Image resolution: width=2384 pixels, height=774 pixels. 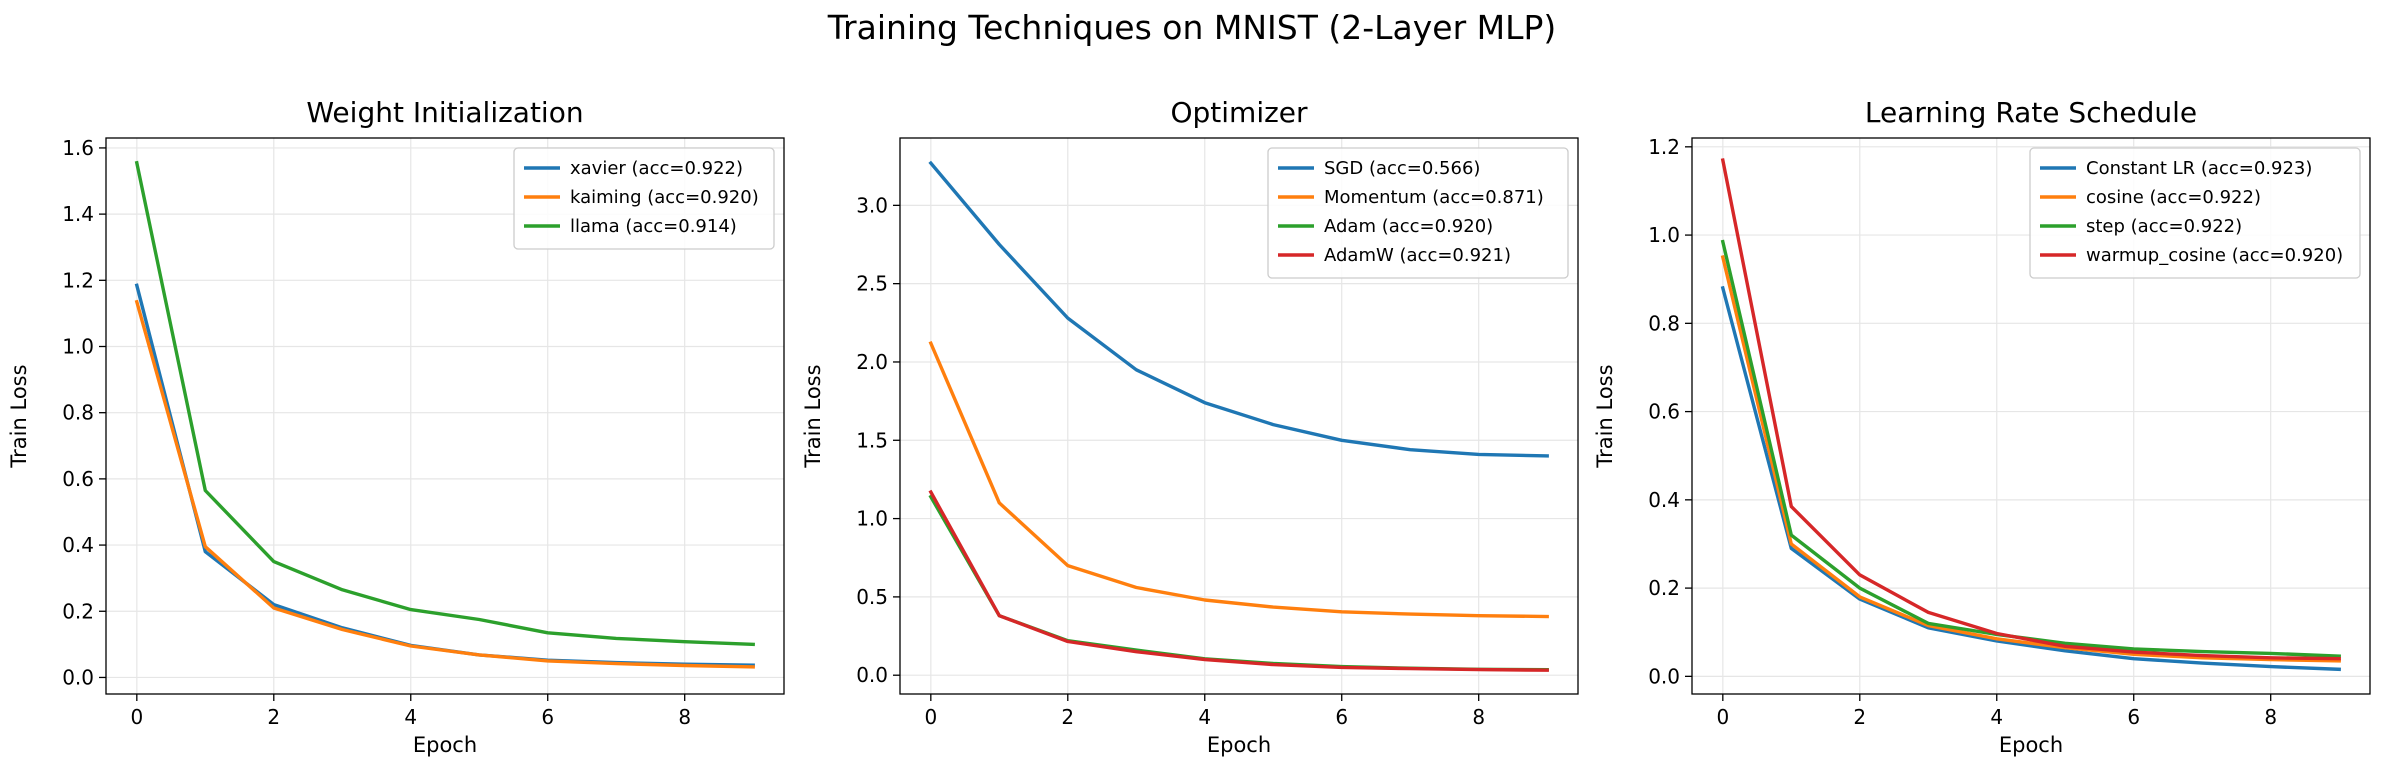 I want to click on y-tick-label: 1.6, so click(x=78, y=148).